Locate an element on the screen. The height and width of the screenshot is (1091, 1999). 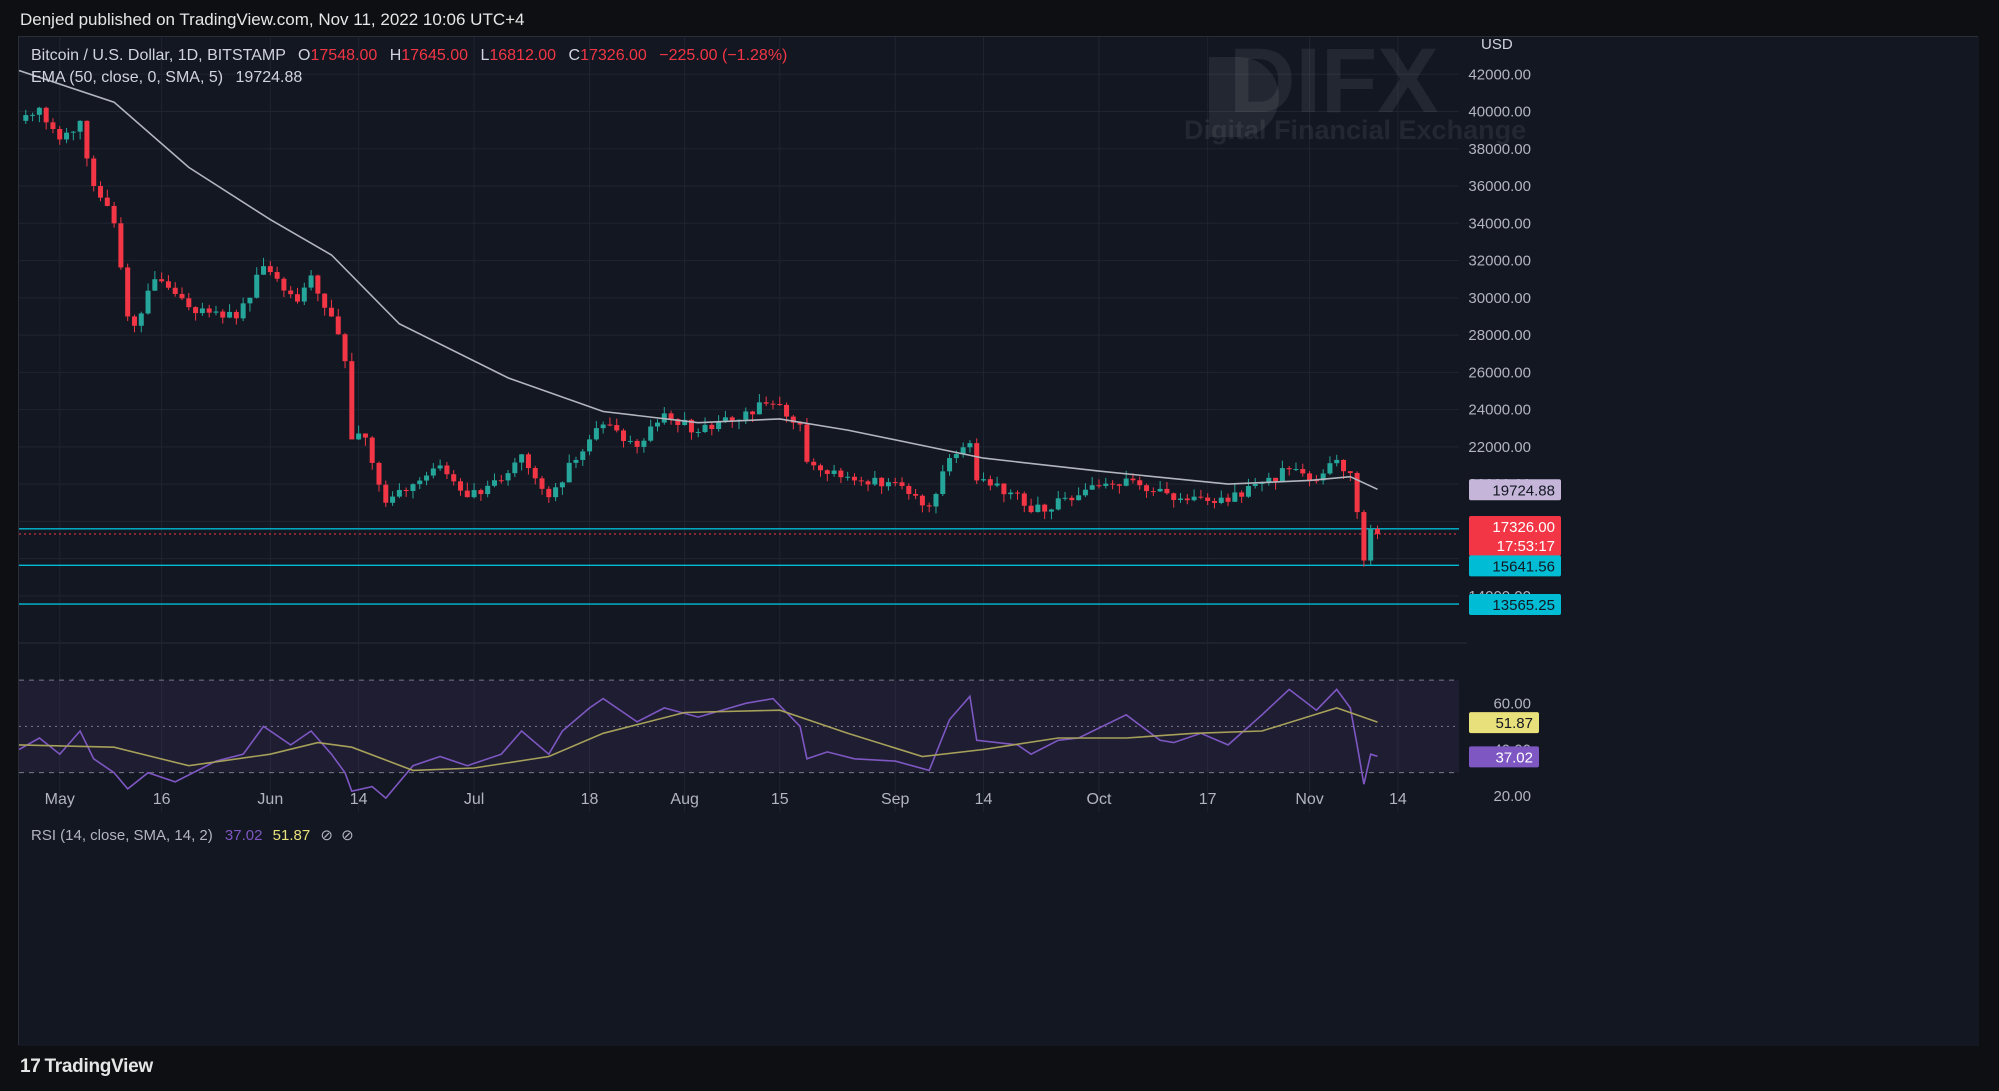
tradingview-mark-icon: 17 is located at coordinates (30, 1066).